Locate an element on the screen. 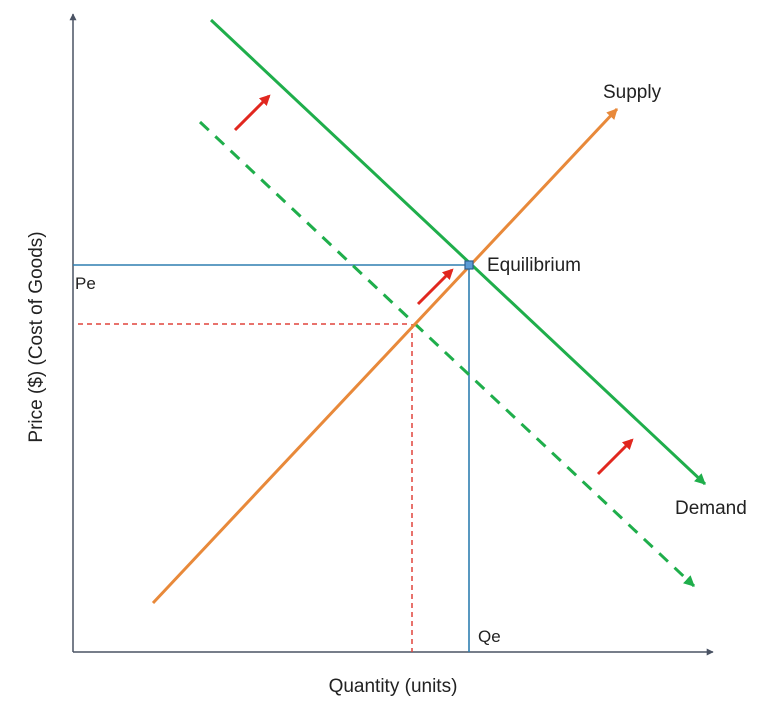 The width and height of the screenshot is (768, 704). demand-label: Demand is located at coordinates (711, 508).